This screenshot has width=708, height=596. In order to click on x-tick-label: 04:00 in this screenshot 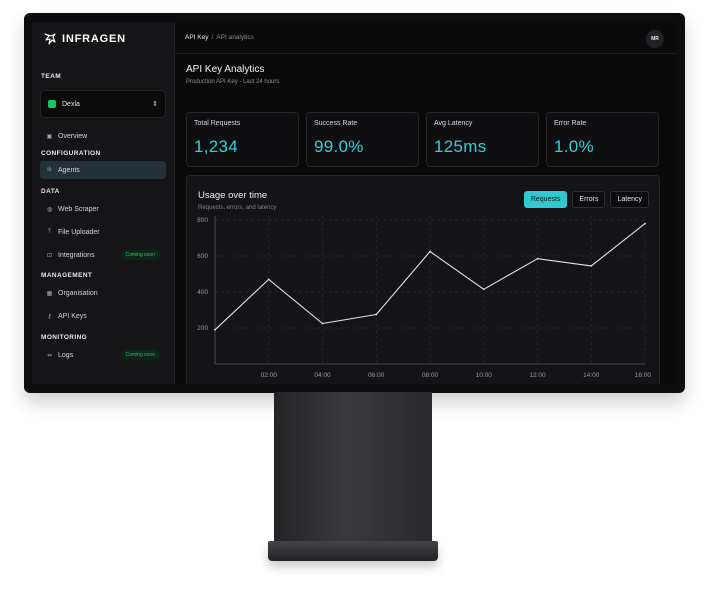, I will do `click(322, 375)`.